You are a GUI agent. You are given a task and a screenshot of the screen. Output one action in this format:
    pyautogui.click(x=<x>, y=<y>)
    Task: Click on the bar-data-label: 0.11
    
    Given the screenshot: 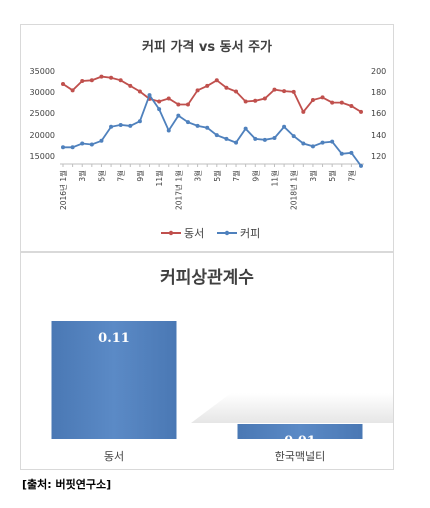 What is the action you would take?
    pyautogui.click(x=114, y=338)
    